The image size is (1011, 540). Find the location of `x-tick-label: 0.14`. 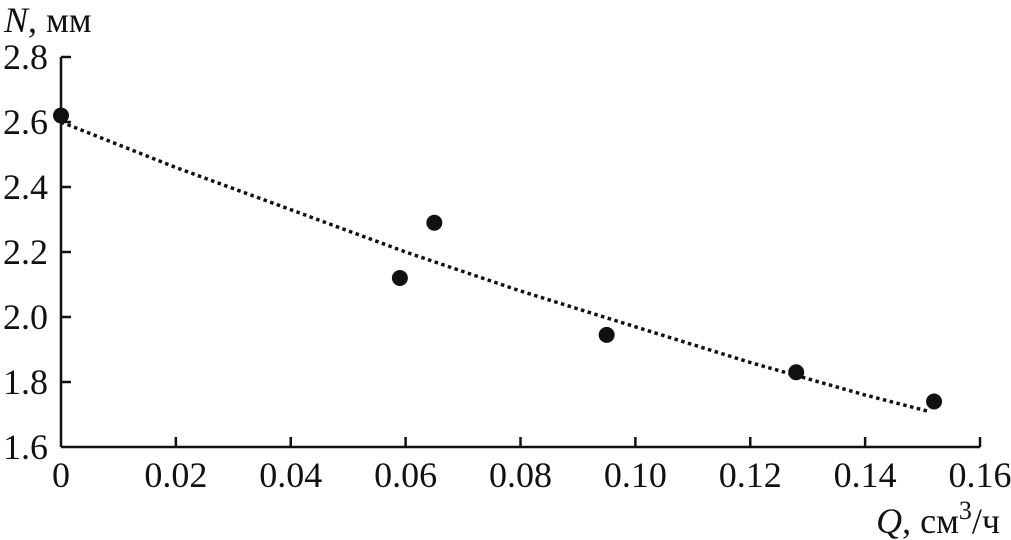

x-tick-label: 0.14 is located at coordinates (865, 475).